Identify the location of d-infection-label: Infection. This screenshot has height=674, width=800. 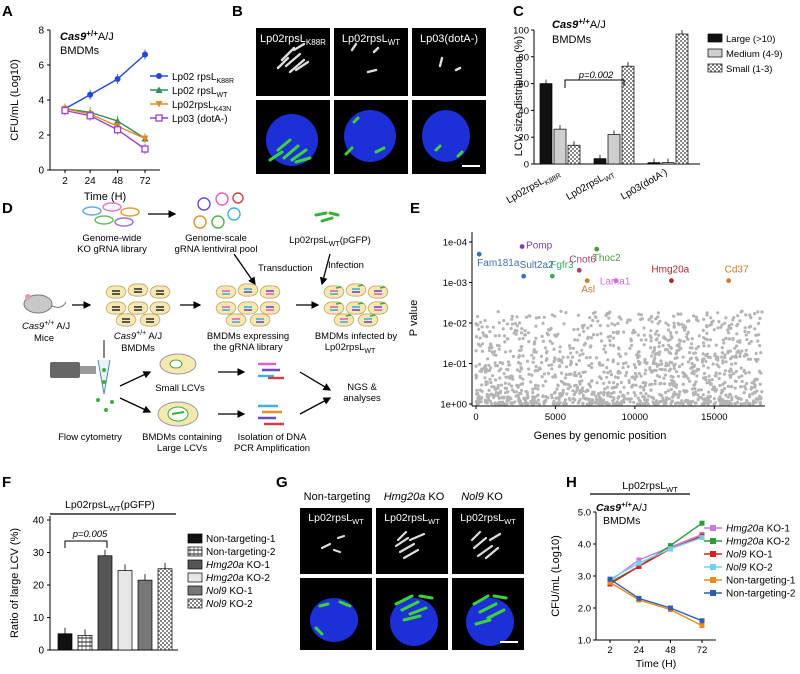
(346, 265).